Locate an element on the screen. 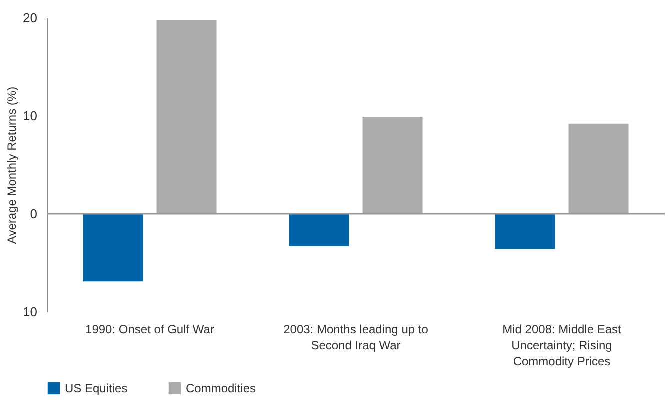 The width and height of the screenshot is (671, 400). y-tick-label: 20 is located at coordinates (30, 18).